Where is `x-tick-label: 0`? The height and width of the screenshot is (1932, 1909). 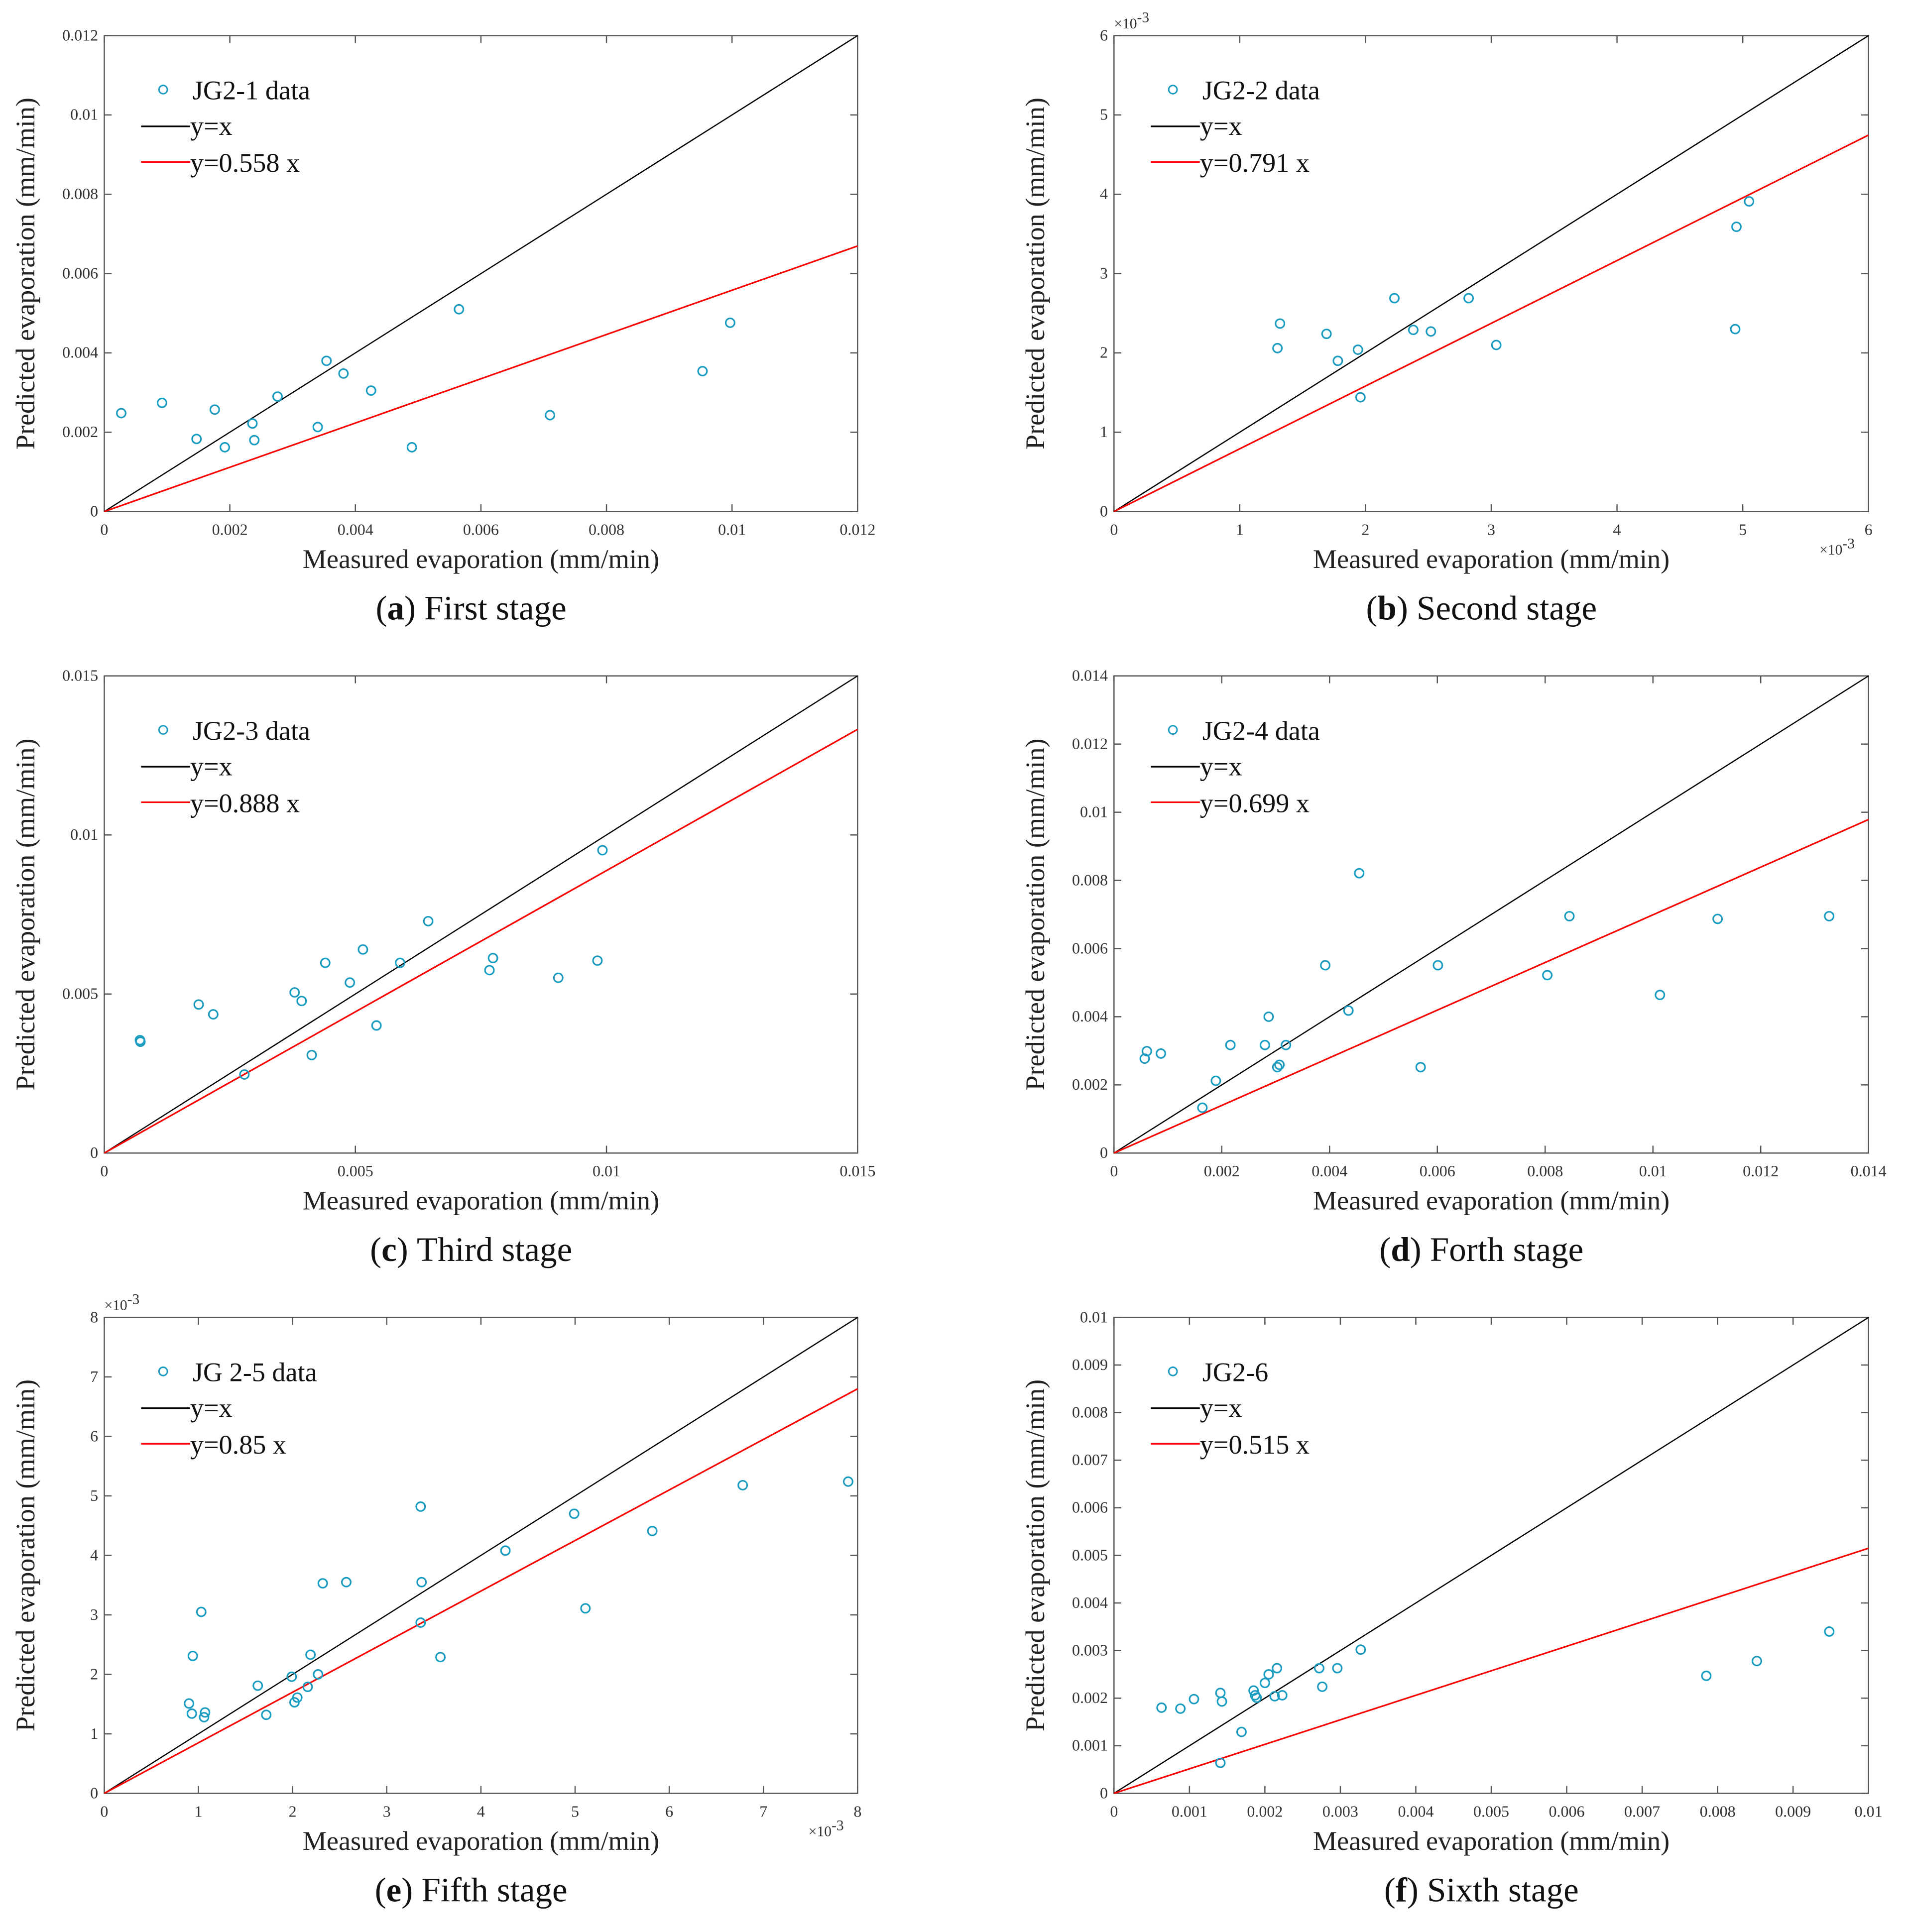
x-tick-label: 0 is located at coordinates (1114, 1171).